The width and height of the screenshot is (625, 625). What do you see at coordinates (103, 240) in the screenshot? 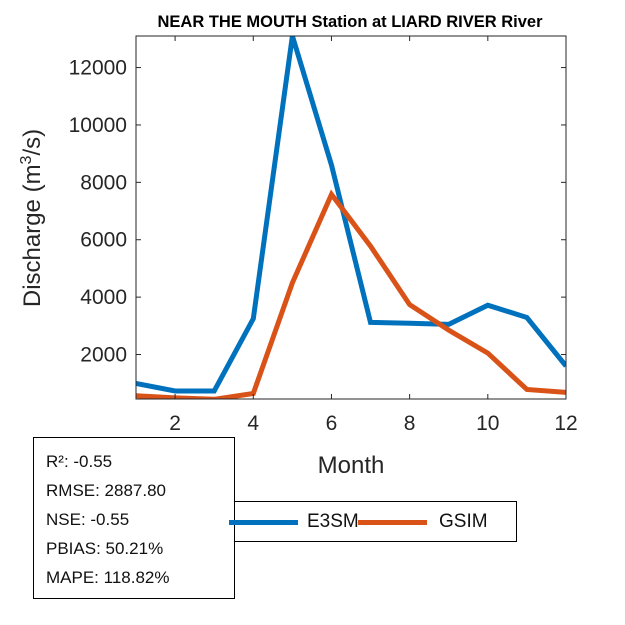
I see `y-tick-label: 6000` at bounding box center [103, 240].